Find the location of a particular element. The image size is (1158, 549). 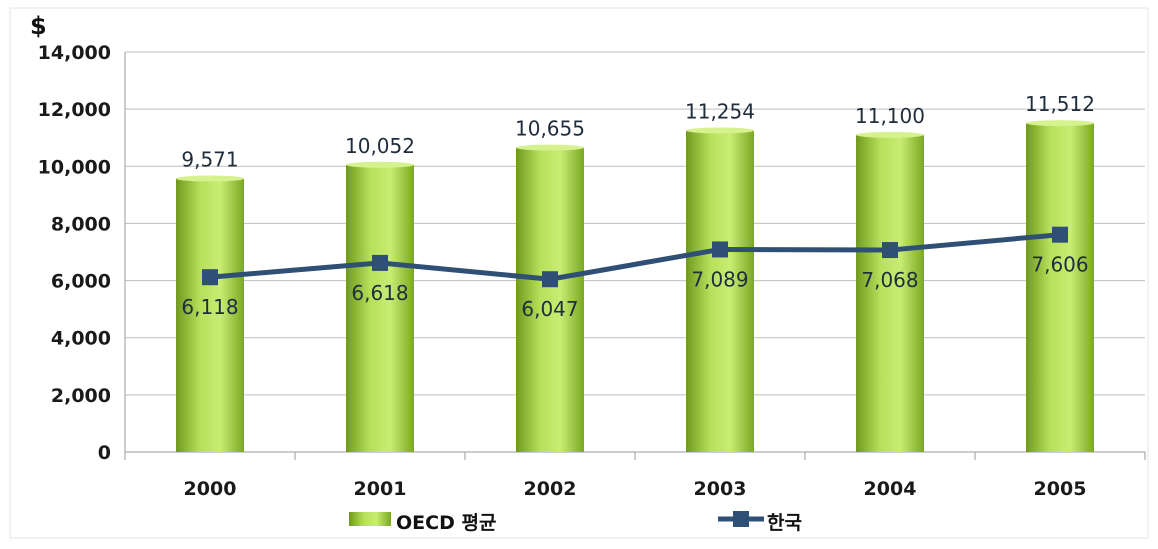

line-series is located at coordinates (635, 257).